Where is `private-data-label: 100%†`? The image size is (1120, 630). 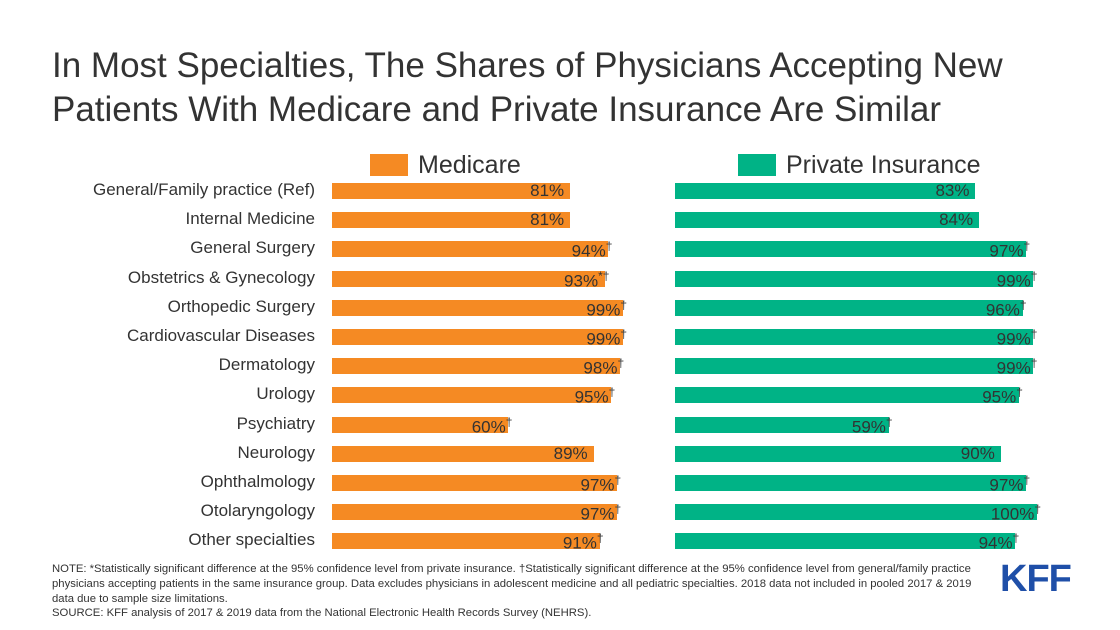 private-data-label: 100%† is located at coordinates (1015, 513).